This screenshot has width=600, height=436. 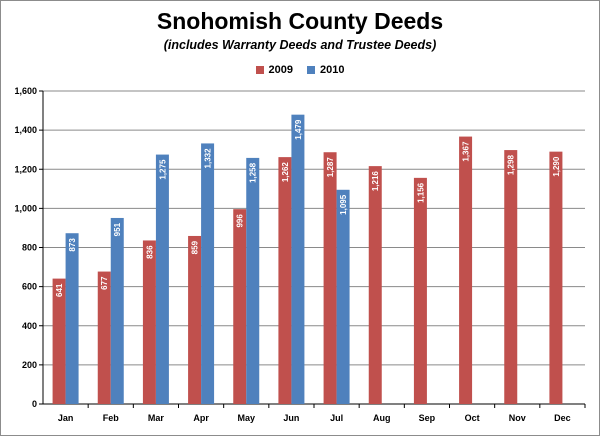 What do you see at coordinates (298, 129) in the screenshot?
I see `data-label-2010: 1,479` at bounding box center [298, 129].